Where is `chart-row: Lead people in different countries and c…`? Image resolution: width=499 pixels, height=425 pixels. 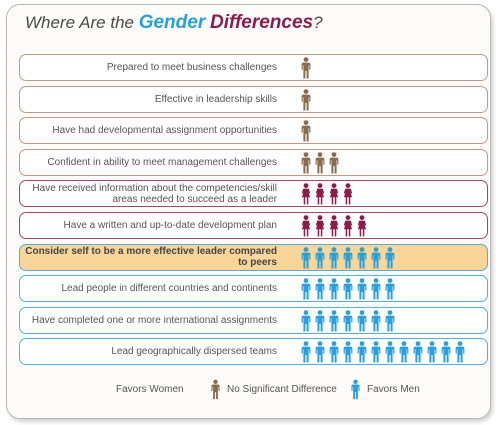
chart-row: Lead people in different countries and c… is located at coordinates (253, 289).